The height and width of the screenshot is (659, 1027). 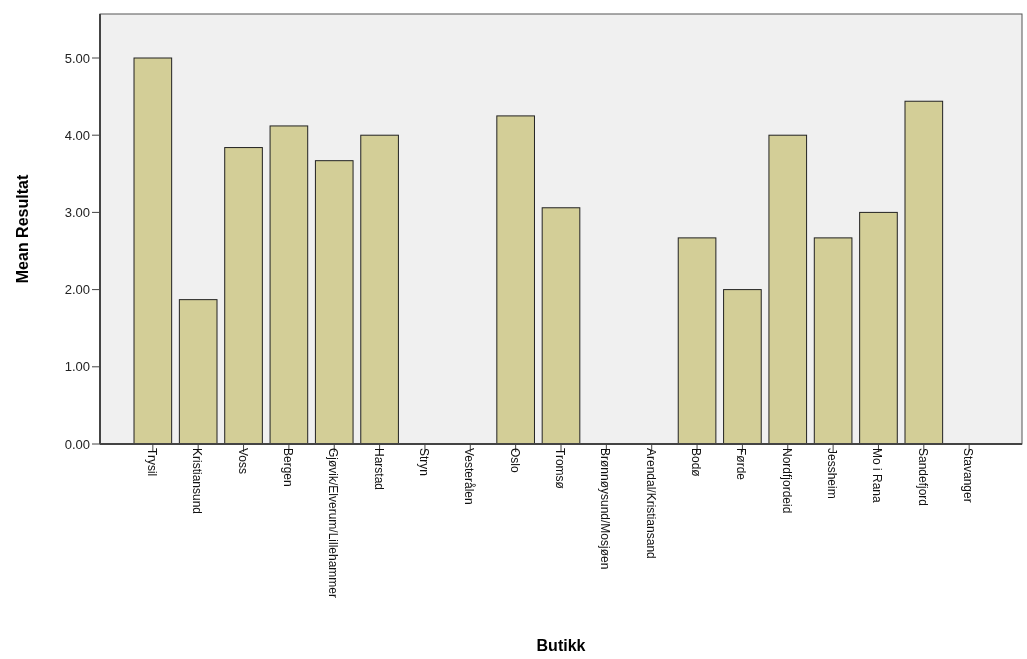 What do you see at coordinates (605, 509) in the screenshot?
I see `x-tick-label: Brønnøysund/Mosjøen` at bounding box center [605, 509].